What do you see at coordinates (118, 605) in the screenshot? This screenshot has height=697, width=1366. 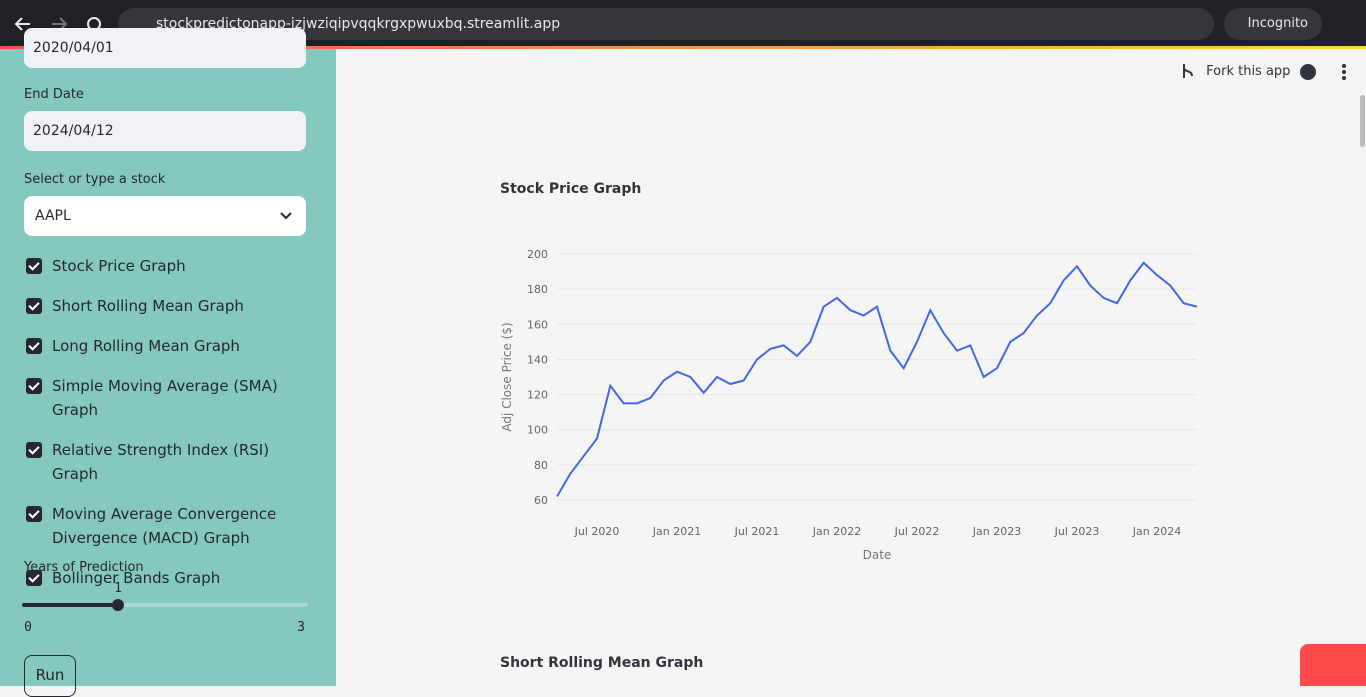 I see `slider-handle` at bounding box center [118, 605].